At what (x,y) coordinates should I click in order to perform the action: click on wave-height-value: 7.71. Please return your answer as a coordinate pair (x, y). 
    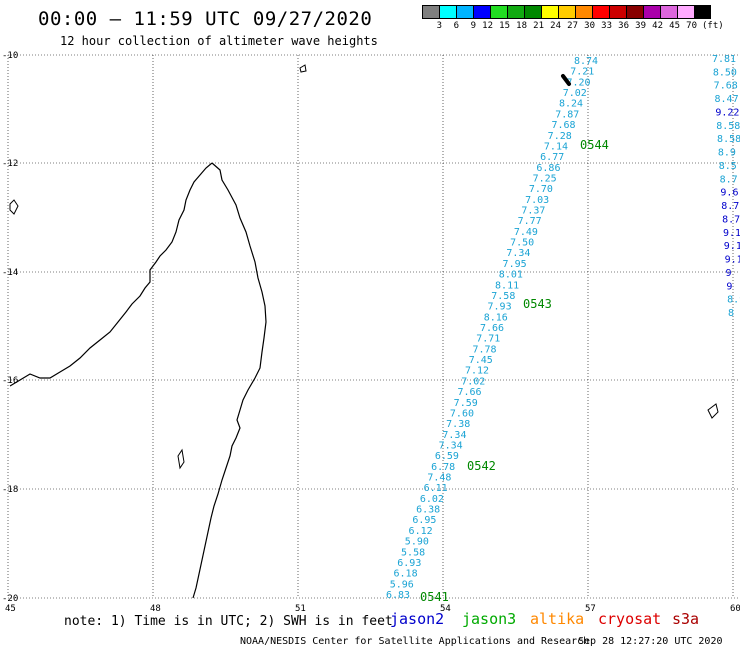
    Looking at the image, I should click on (488, 339).